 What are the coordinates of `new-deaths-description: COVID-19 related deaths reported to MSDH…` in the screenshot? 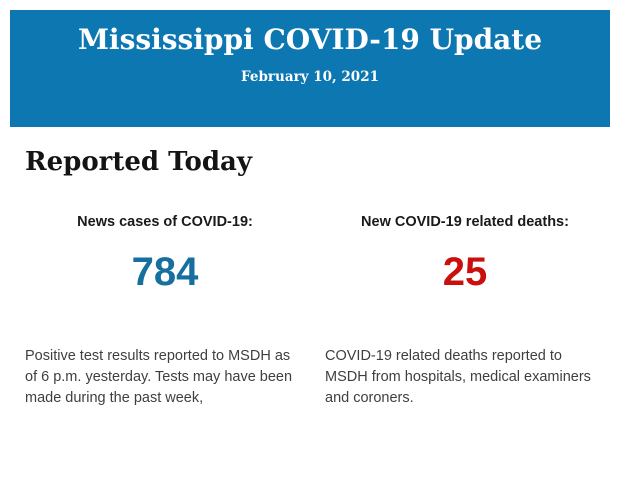 It's located at (458, 377).